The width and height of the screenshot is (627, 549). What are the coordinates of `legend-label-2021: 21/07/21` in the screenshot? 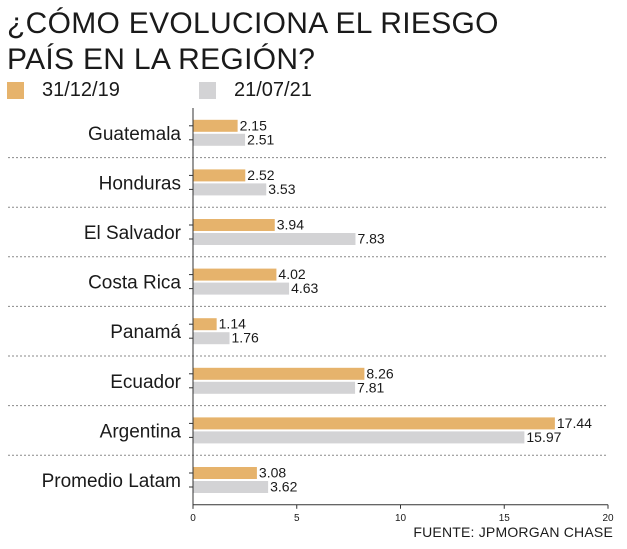 It's located at (273, 90).